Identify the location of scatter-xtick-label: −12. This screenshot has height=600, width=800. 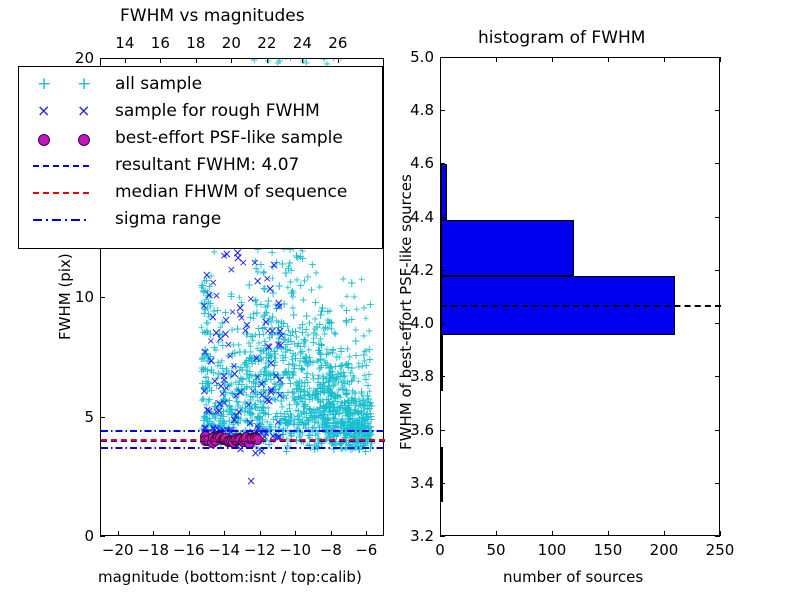
(259, 550).